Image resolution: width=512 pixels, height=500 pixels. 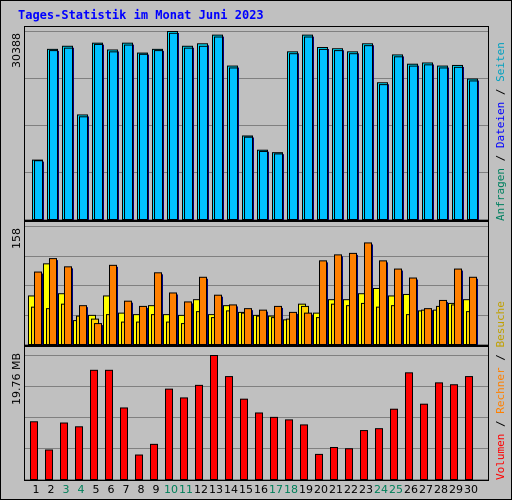 What do you see at coordinates (276, 489) in the screenshot?
I see `x-tick-label: 17` at bounding box center [276, 489].